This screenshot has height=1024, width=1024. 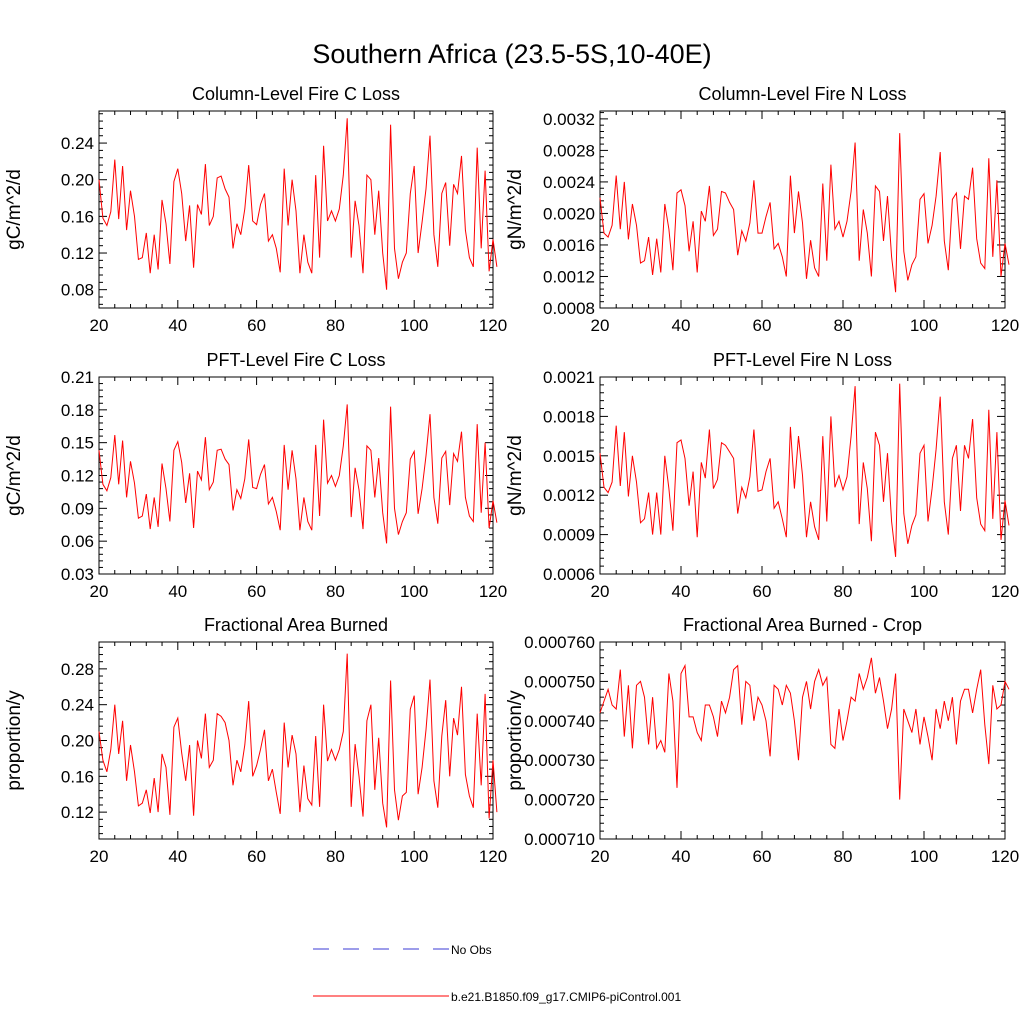 What do you see at coordinates (569, 213) in the screenshot?
I see `y-tick-label: 0.0020` at bounding box center [569, 213].